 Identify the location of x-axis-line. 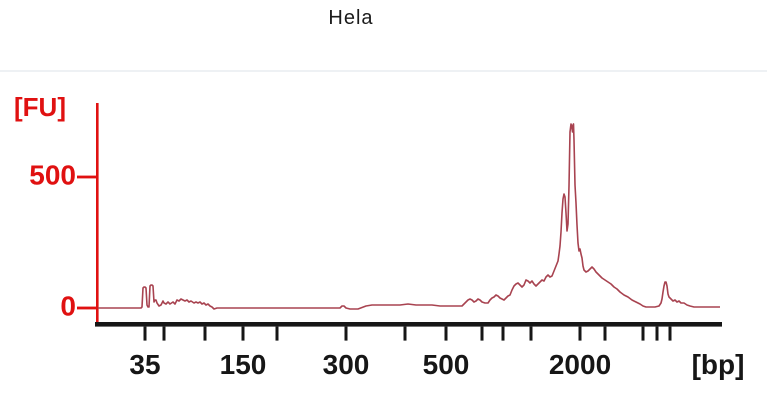
(408, 324).